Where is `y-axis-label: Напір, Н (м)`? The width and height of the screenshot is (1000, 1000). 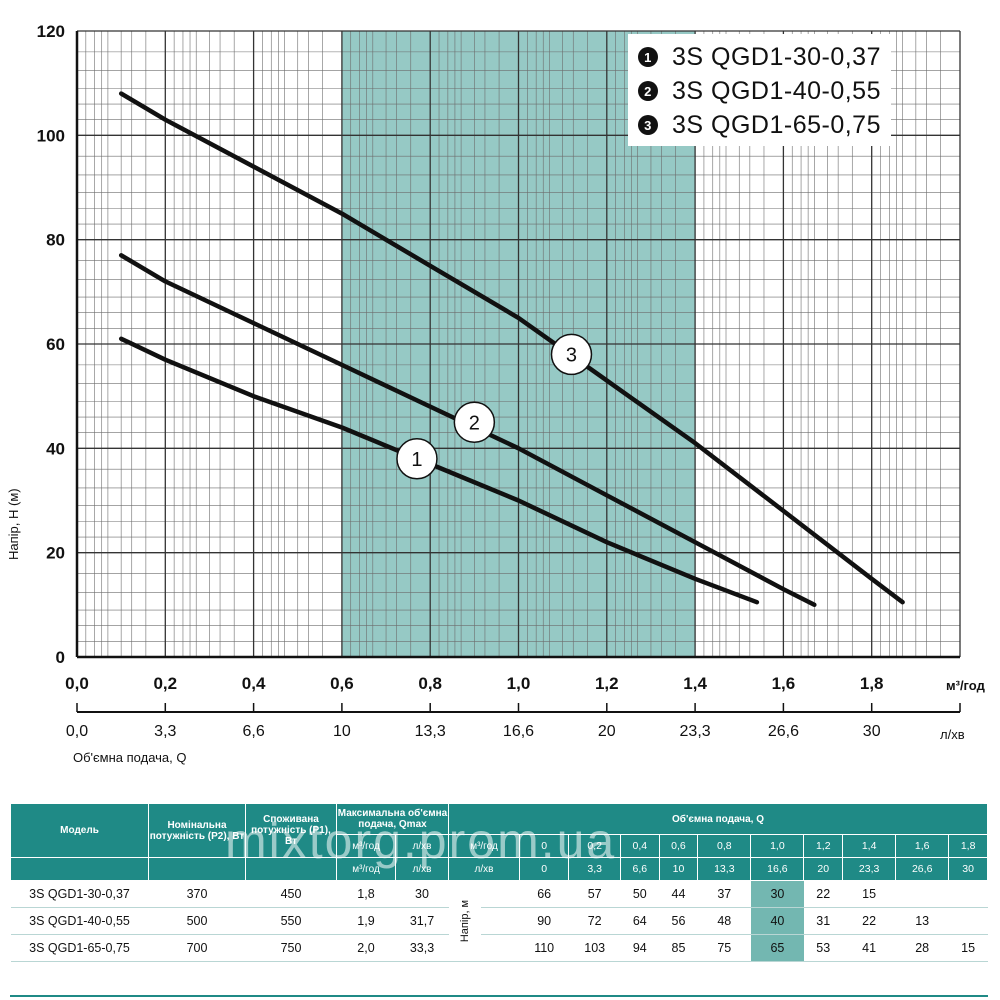
y-axis-label: Напір, Н (м) is located at coordinates (13, 524).